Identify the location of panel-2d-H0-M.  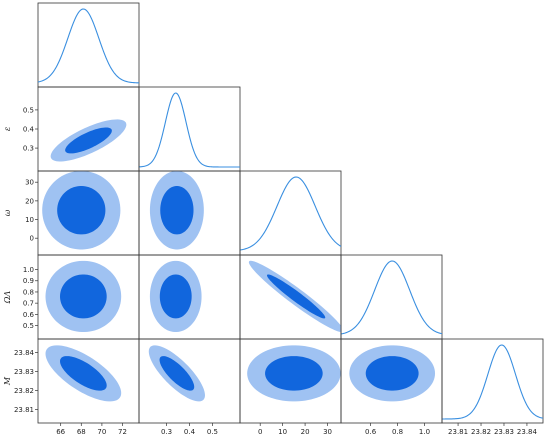
(88, 381).